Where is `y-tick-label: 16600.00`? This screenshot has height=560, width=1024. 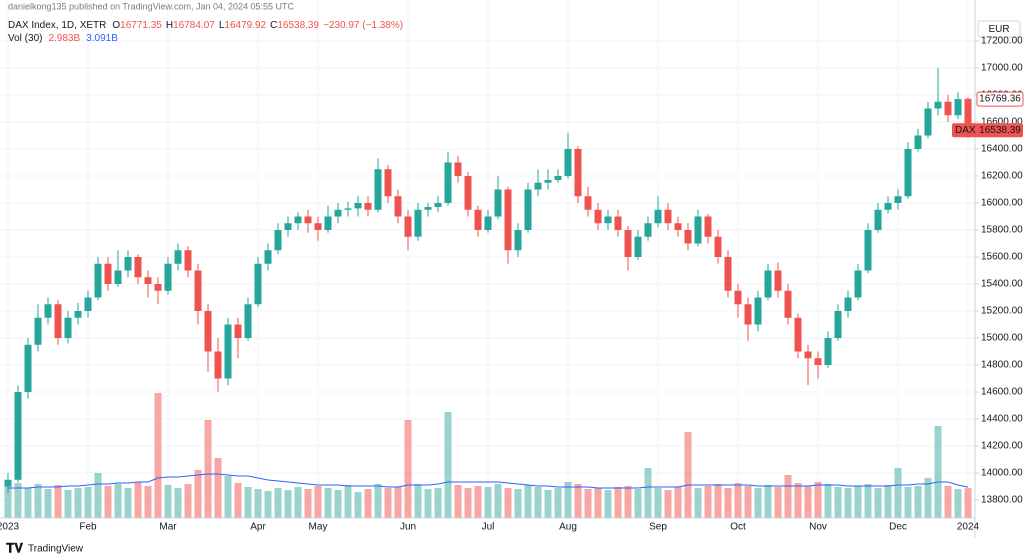 y-tick-label: 16600.00 is located at coordinates (1002, 122).